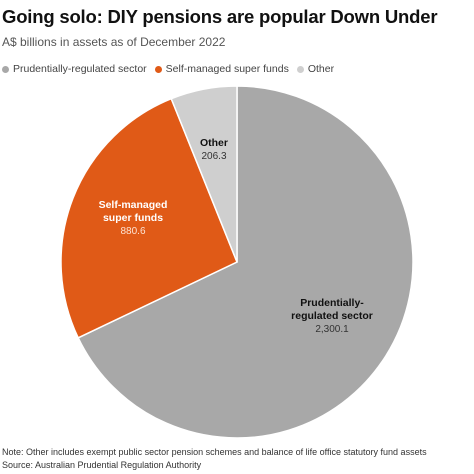 This screenshot has width=474, height=474. Describe the element at coordinates (332, 329) in the screenshot. I see `slice-value-prudential: 2,300.1` at that location.